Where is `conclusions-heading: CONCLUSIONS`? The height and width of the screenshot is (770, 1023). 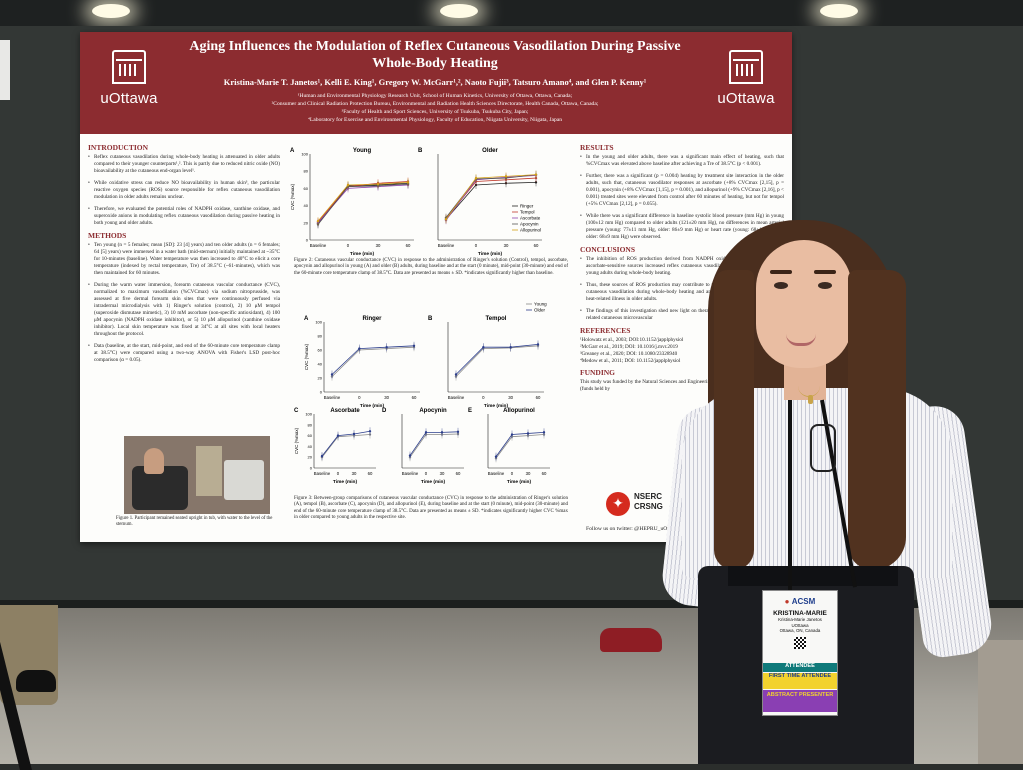
conclusions-heading: CONCLUSIONS is located at coordinates (608, 249).